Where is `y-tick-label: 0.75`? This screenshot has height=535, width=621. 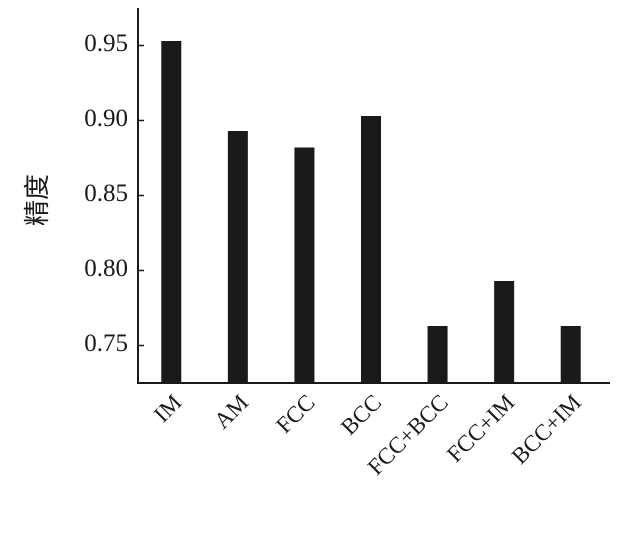 y-tick-label: 0.75 is located at coordinates (106, 343).